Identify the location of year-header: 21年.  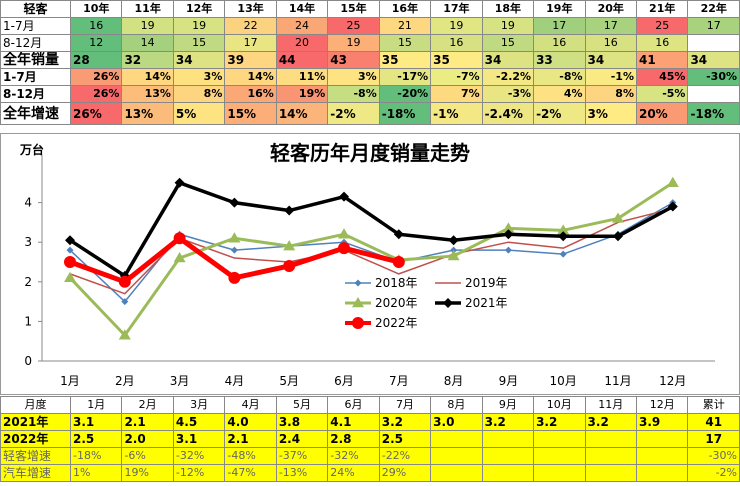
(662, 9).